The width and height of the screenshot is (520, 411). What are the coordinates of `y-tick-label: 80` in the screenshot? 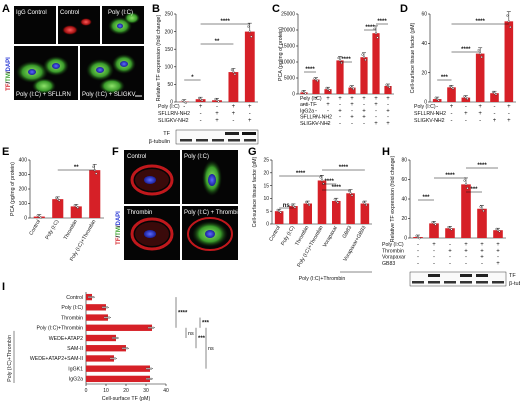 It's located at (404, 161).